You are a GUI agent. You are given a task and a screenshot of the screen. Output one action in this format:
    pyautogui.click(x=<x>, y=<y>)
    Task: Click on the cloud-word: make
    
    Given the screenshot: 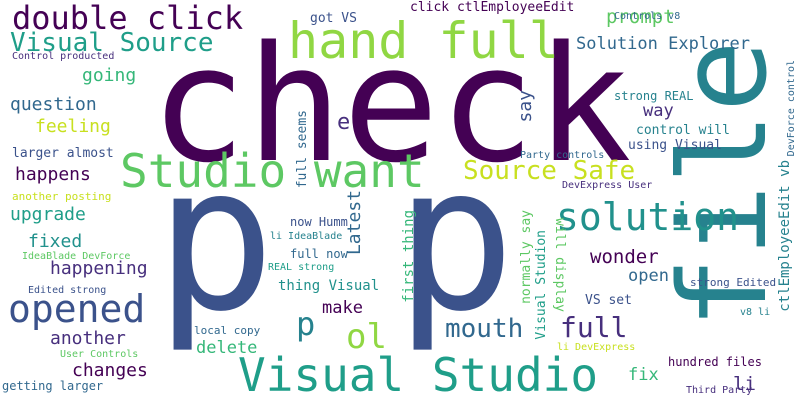 What is the action you would take?
    pyautogui.click(x=342, y=308)
    